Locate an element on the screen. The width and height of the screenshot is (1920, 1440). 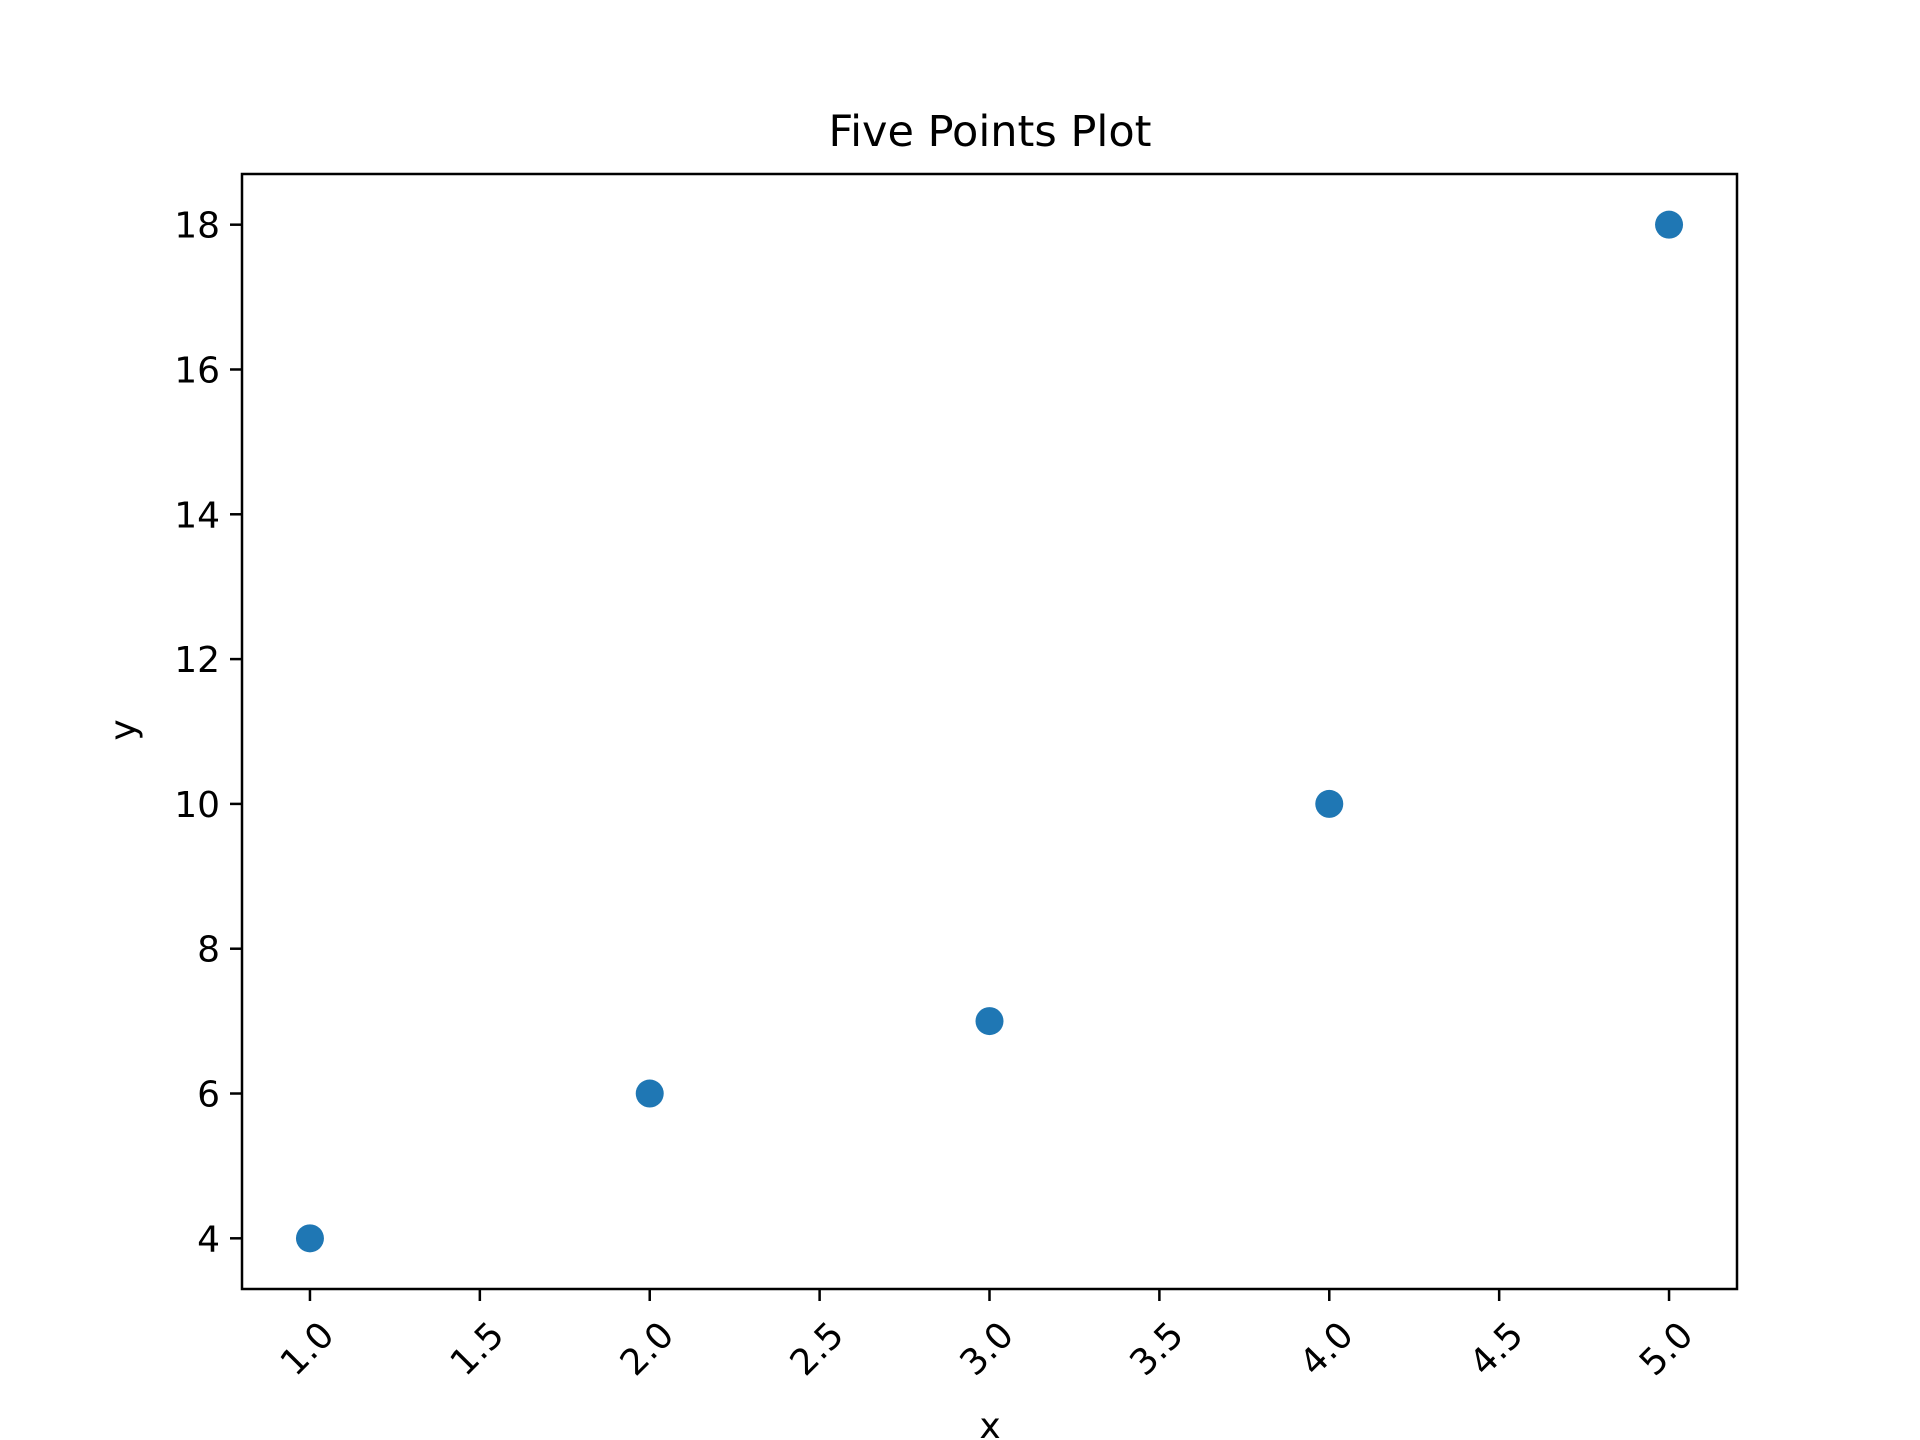
chart-title: Five Points Plot is located at coordinates (989, 132).